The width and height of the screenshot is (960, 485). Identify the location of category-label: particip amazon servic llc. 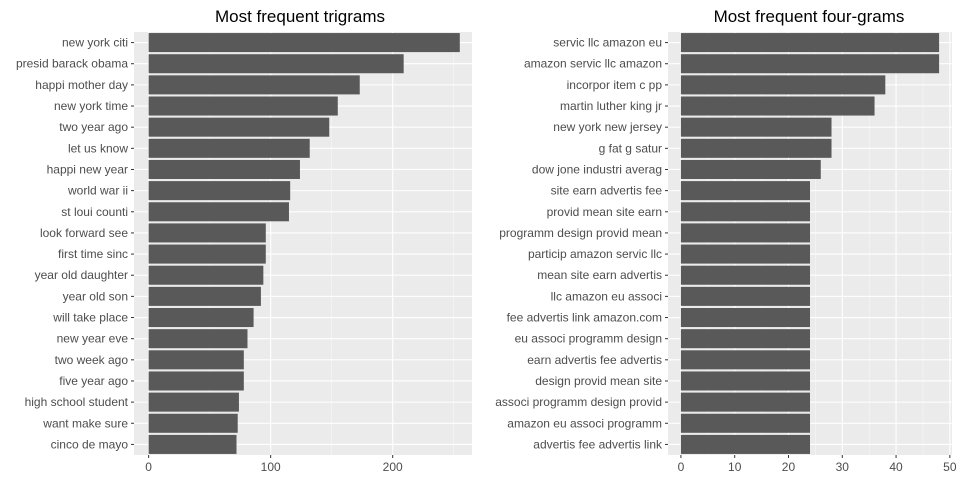
(595, 254).